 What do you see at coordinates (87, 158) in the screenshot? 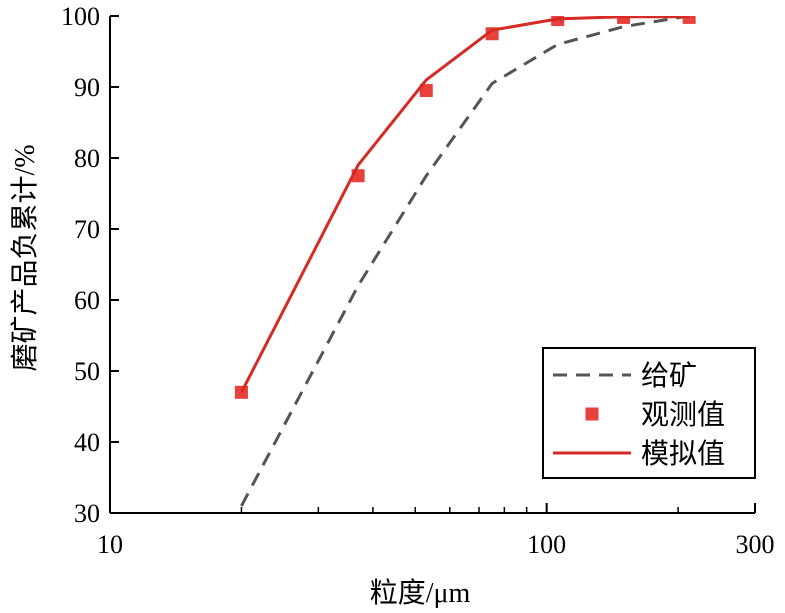
I see `y-tick-label: 80` at bounding box center [87, 158].